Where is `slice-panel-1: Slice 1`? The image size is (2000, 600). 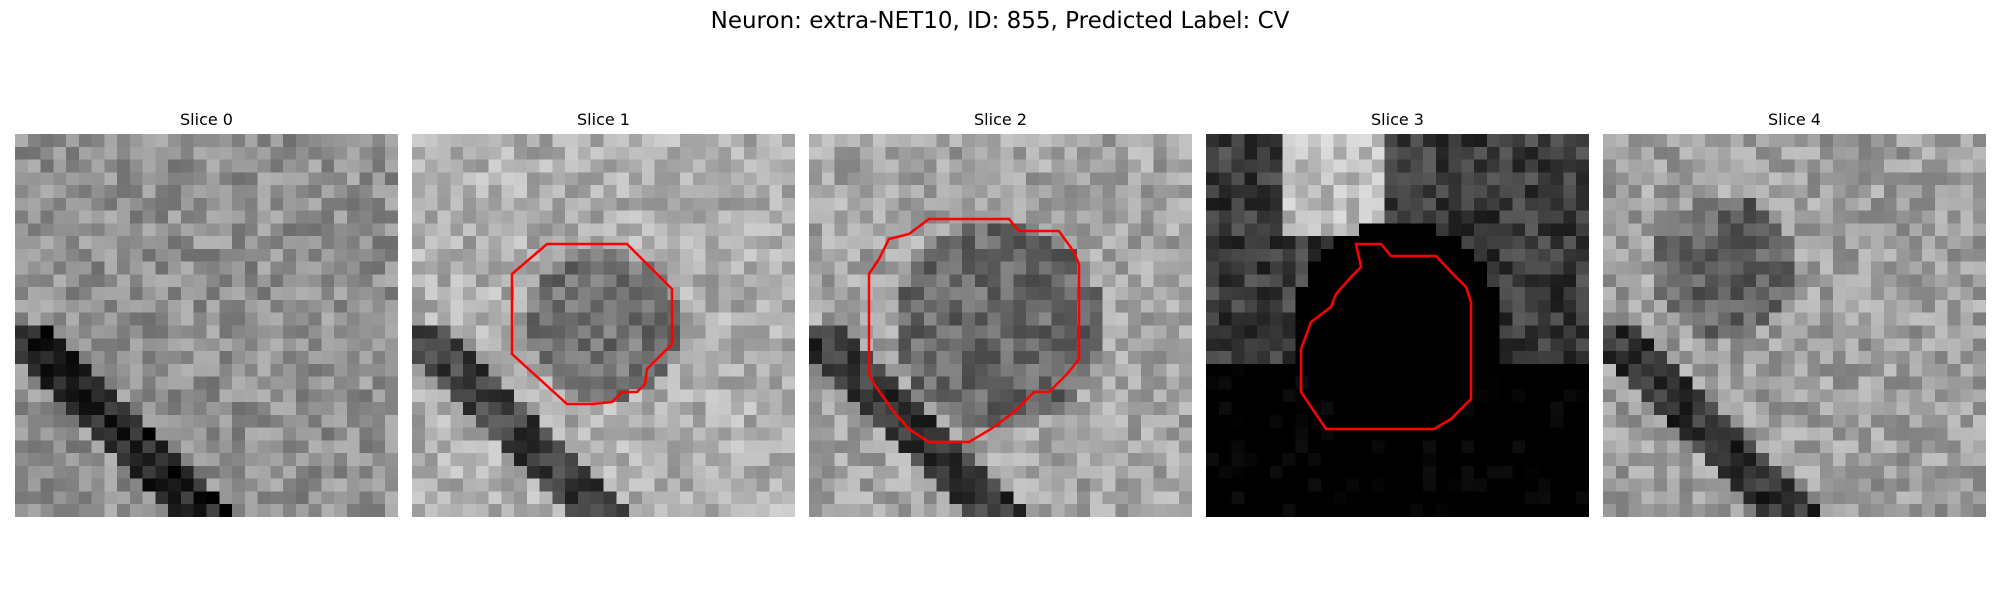 slice-panel-1: Slice 1 is located at coordinates (603, 122).